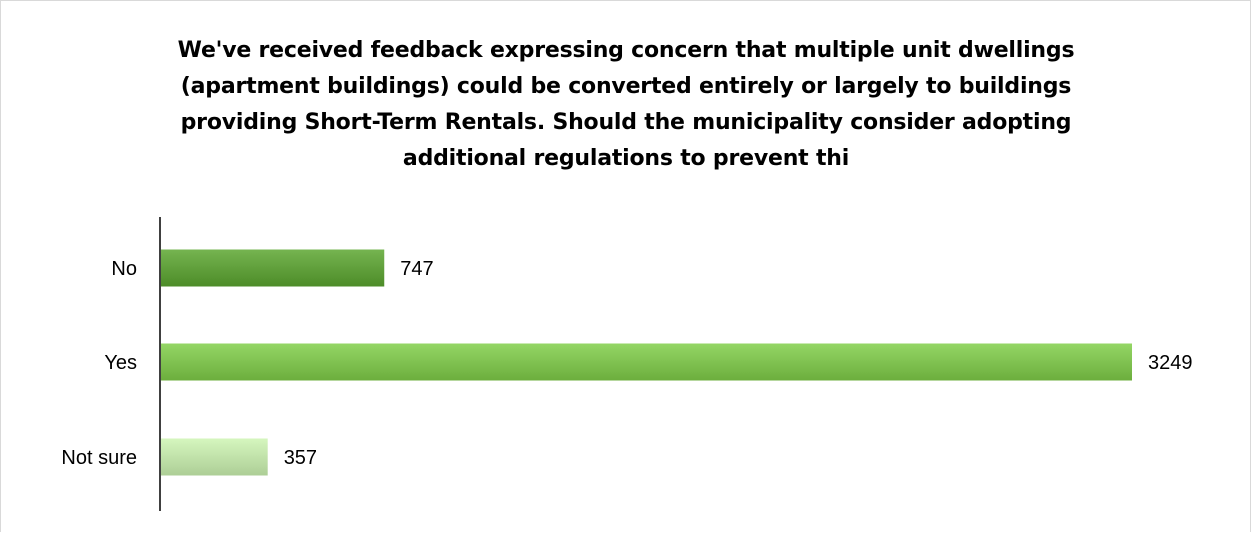 The width and height of the screenshot is (1252, 533). Describe the element at coordinates (124, 269) in the screenshot. I see `category-label: No` at that location.